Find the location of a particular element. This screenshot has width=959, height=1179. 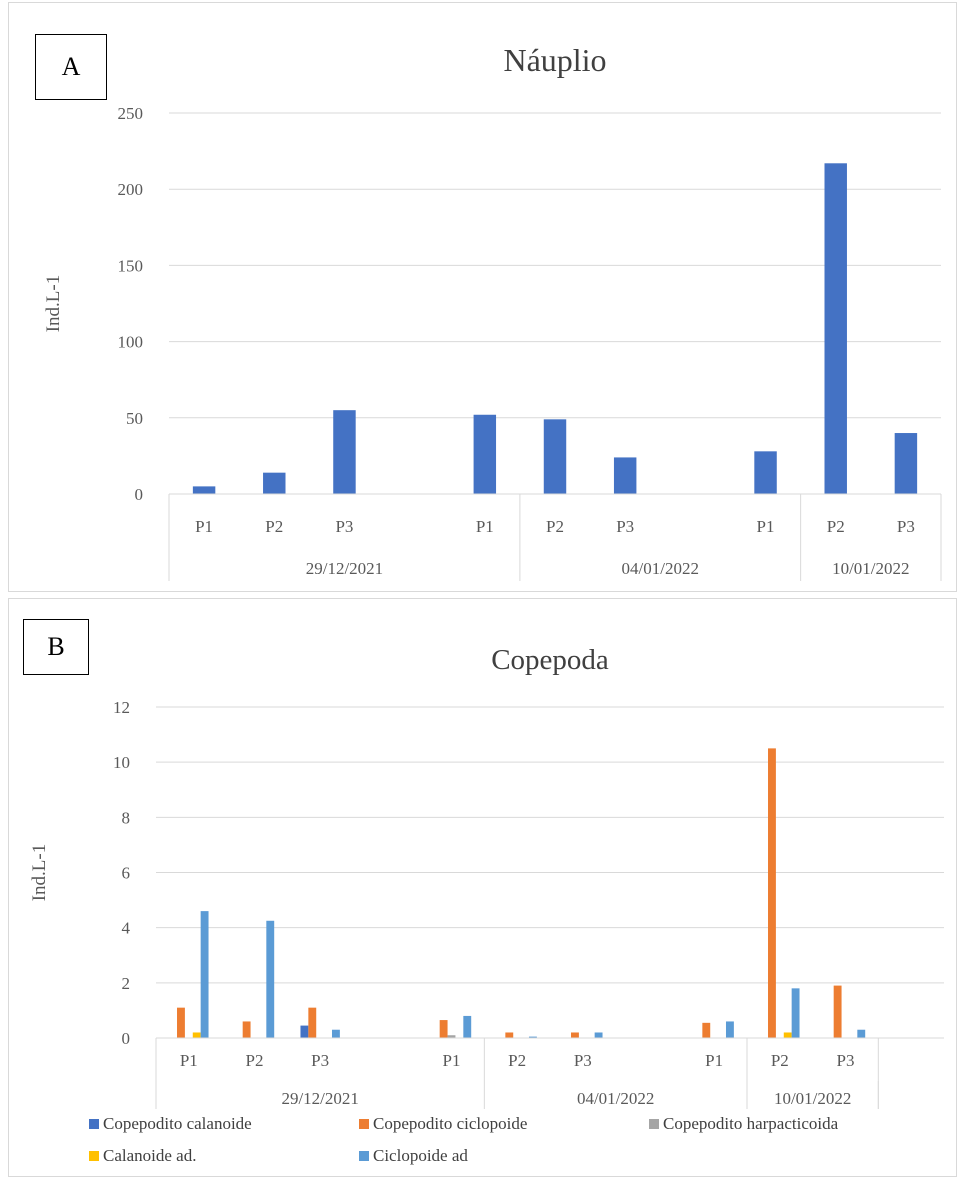

legend-item: Ciclopoide ad is located at coordinates (413, 1156).